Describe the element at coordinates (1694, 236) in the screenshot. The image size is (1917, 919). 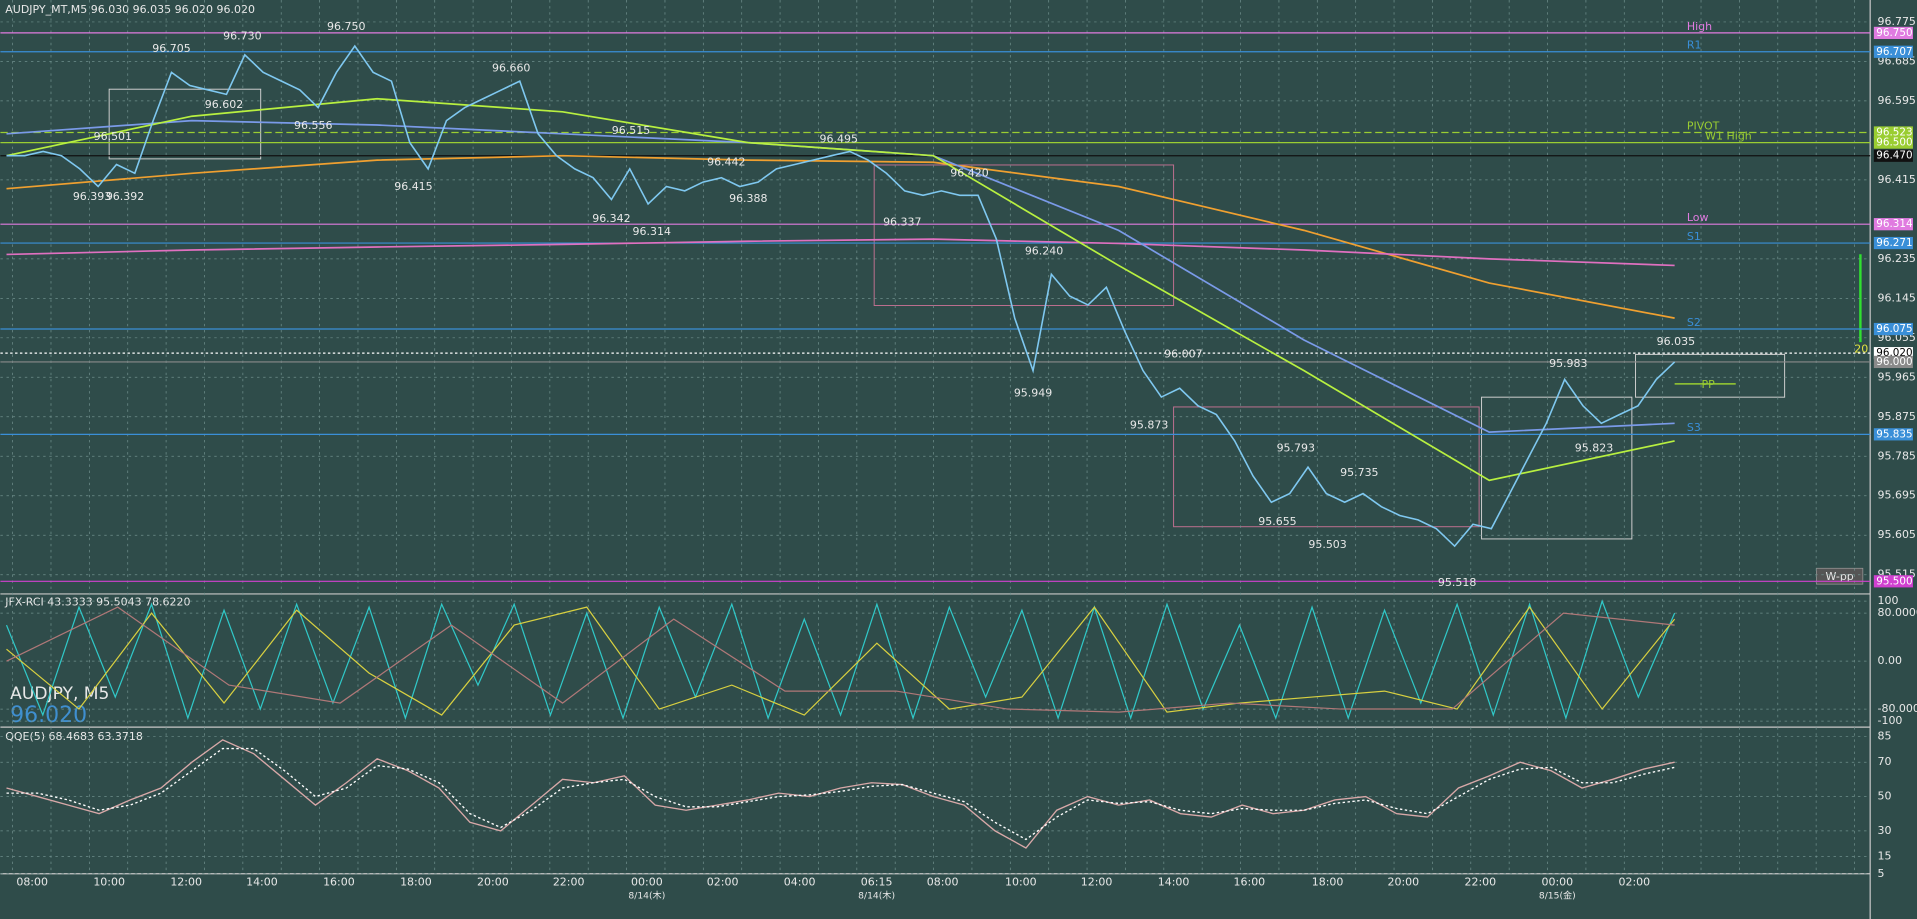
I see `level-name: S1` at that location.